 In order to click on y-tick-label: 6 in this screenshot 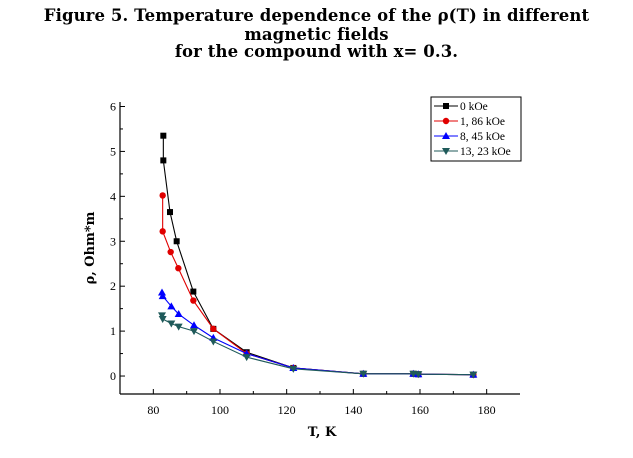, I will do `click(113, 106)`.